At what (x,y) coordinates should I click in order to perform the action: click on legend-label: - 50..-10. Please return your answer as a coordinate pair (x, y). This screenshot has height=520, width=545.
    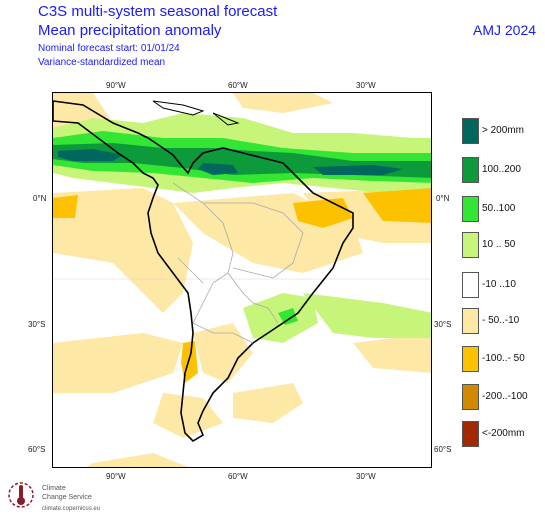
    Looking at the image, I should click on (501, 320).